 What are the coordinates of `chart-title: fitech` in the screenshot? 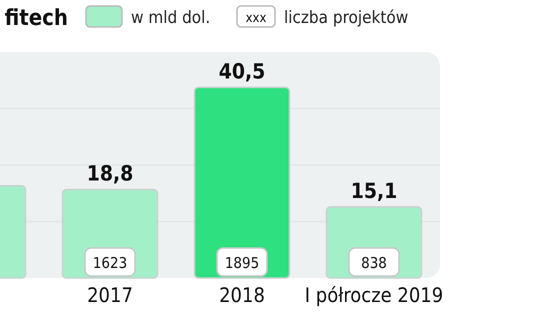 It's located at (36, 18).